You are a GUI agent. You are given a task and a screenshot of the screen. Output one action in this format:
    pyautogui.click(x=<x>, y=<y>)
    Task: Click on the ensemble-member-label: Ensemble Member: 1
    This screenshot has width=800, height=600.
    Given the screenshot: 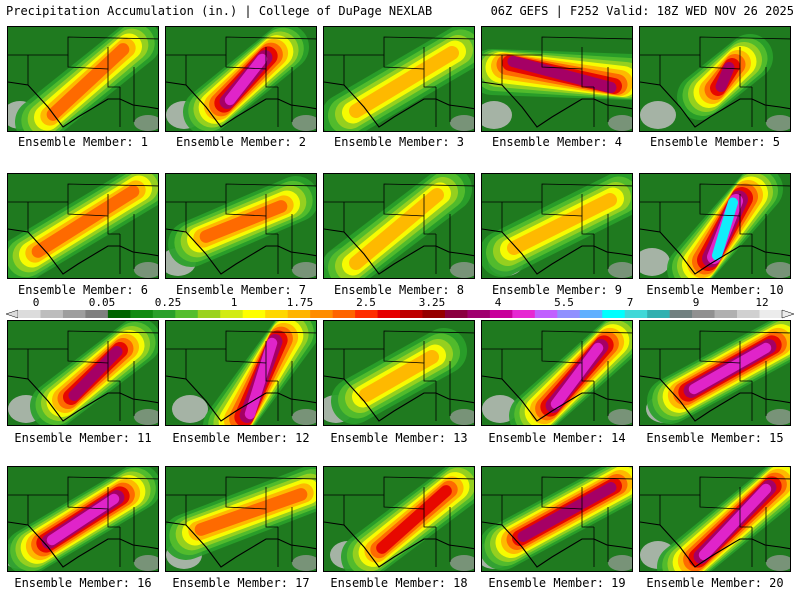 What is the action you would take?
    pyautogui.click(x=83, y=142)
    